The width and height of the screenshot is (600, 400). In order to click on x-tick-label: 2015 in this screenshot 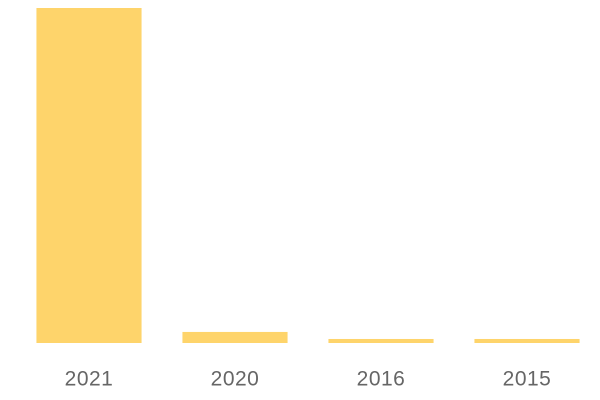, I will do `click(527, 379)`.